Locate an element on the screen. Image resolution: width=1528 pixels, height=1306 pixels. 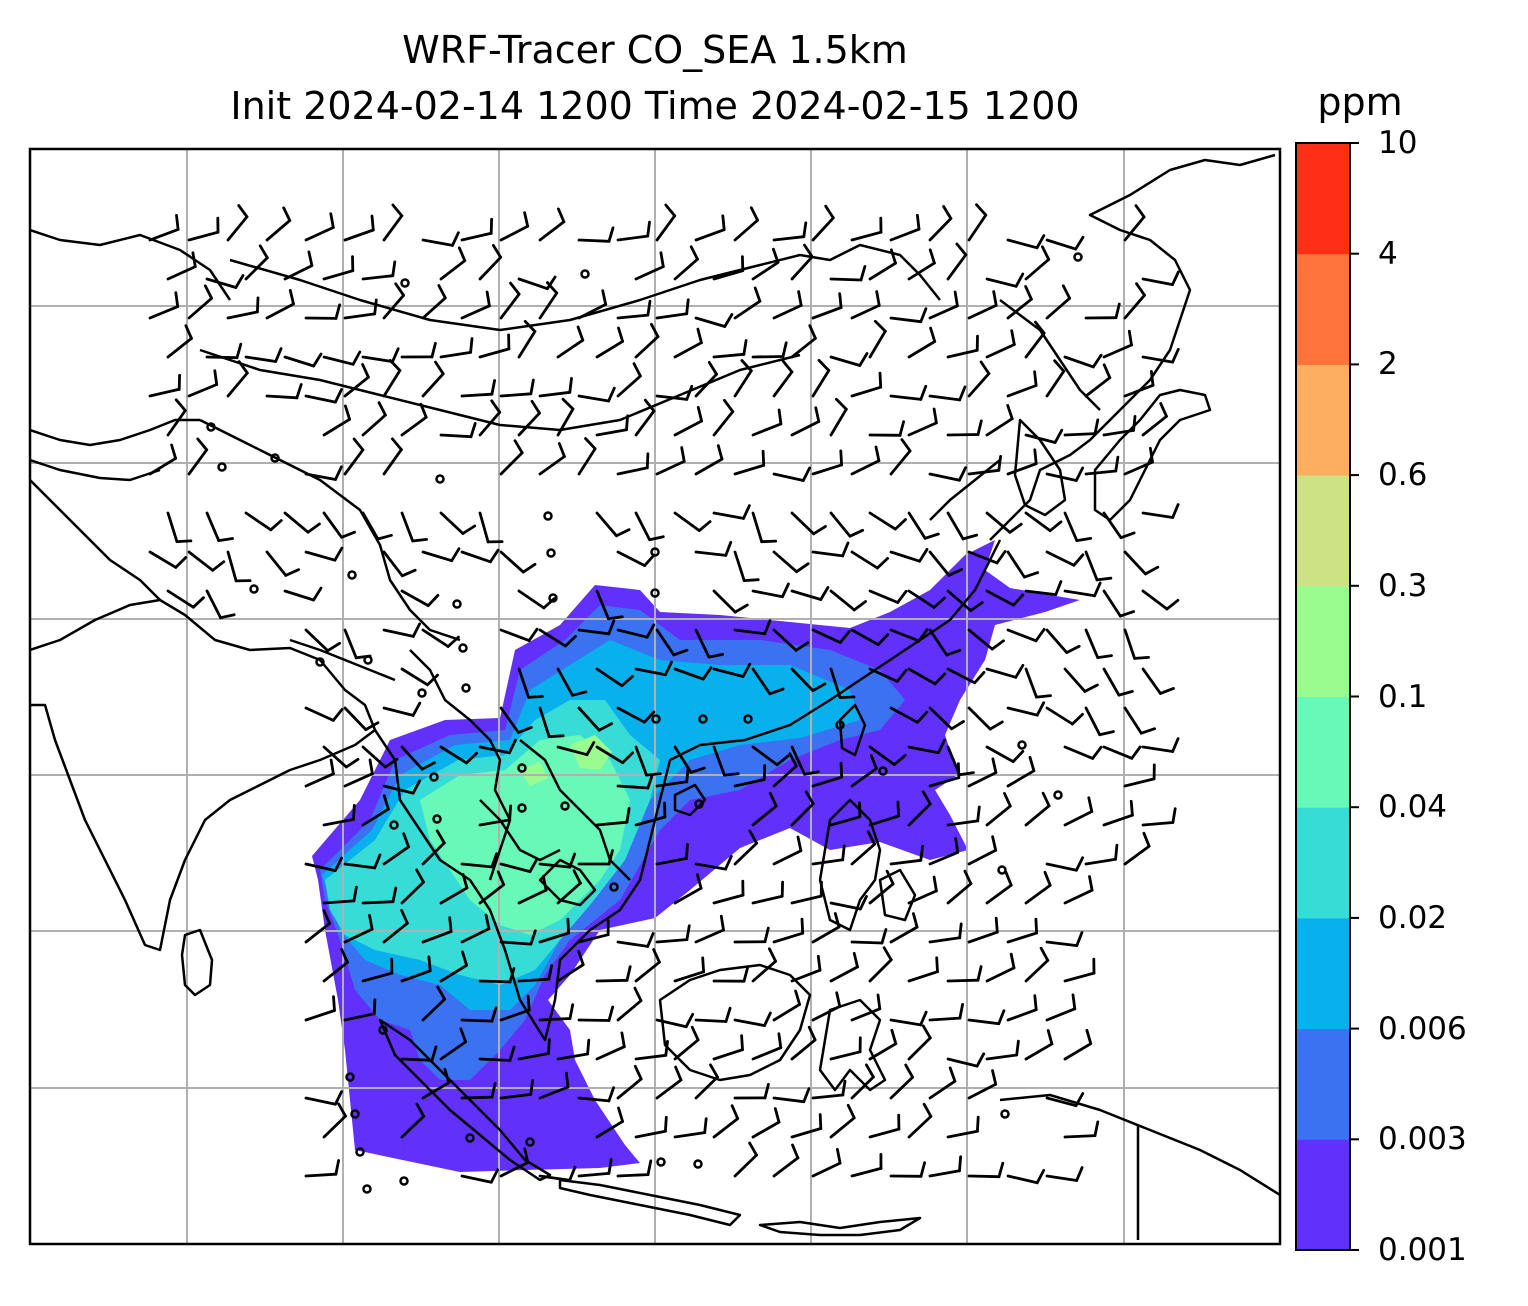
border-kazakh is located at coordinates (131, 264).